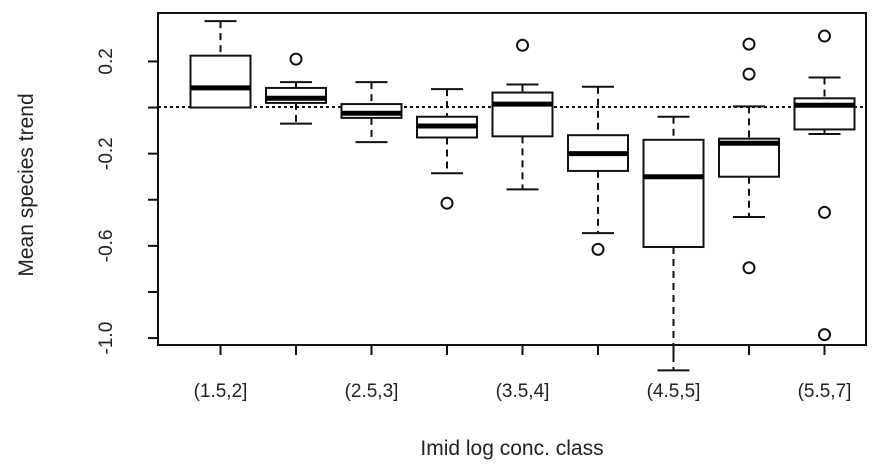  I want to click on x-axis-title: Imid log conc. class, so click(511, 448).